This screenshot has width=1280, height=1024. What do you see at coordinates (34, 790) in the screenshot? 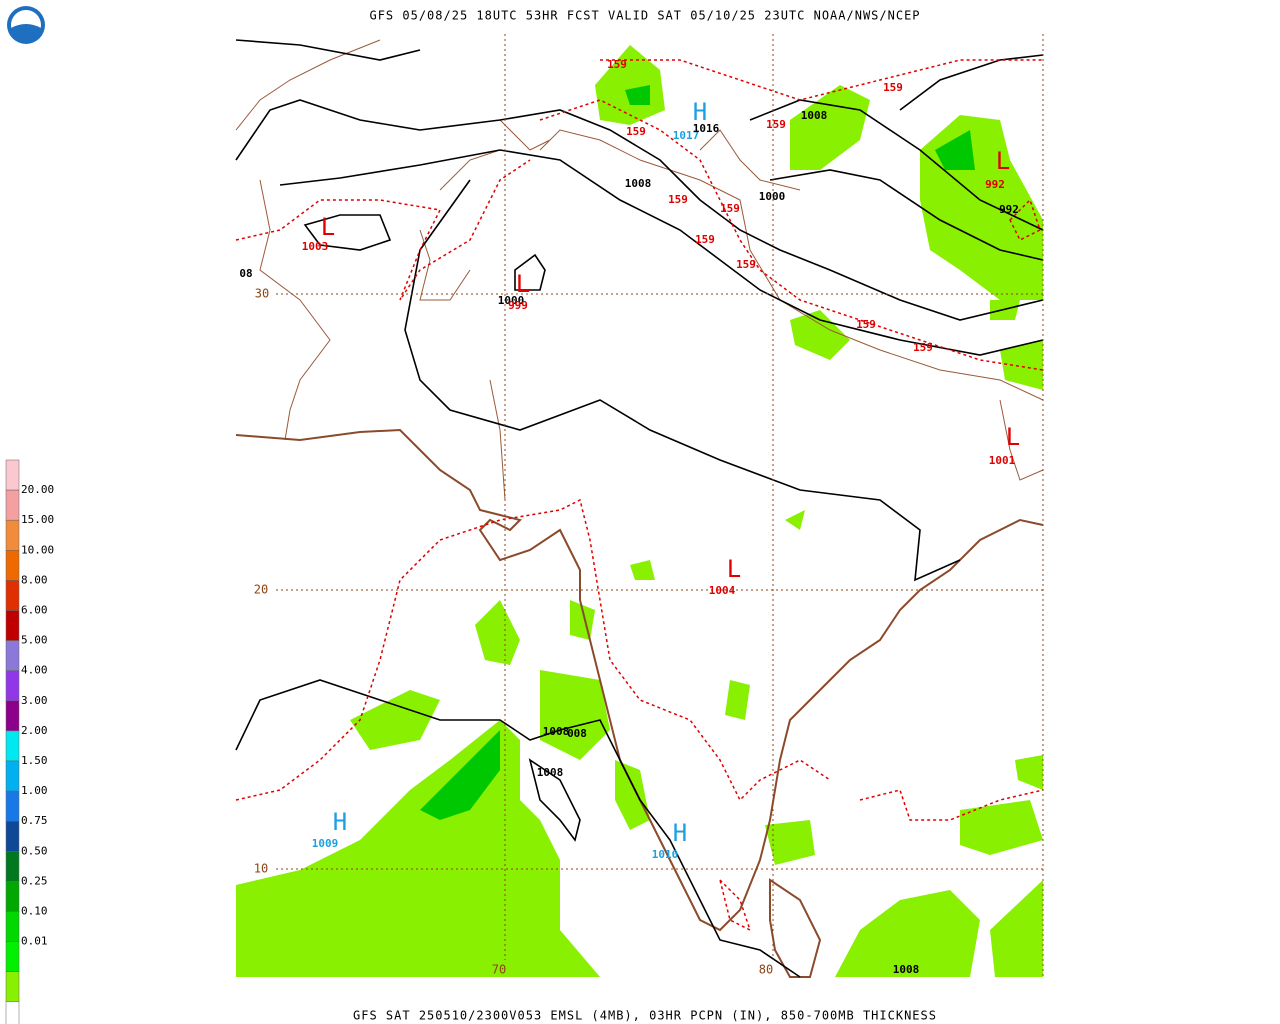
I see `legend-label: 1.00` at bounding box center [34, 790].